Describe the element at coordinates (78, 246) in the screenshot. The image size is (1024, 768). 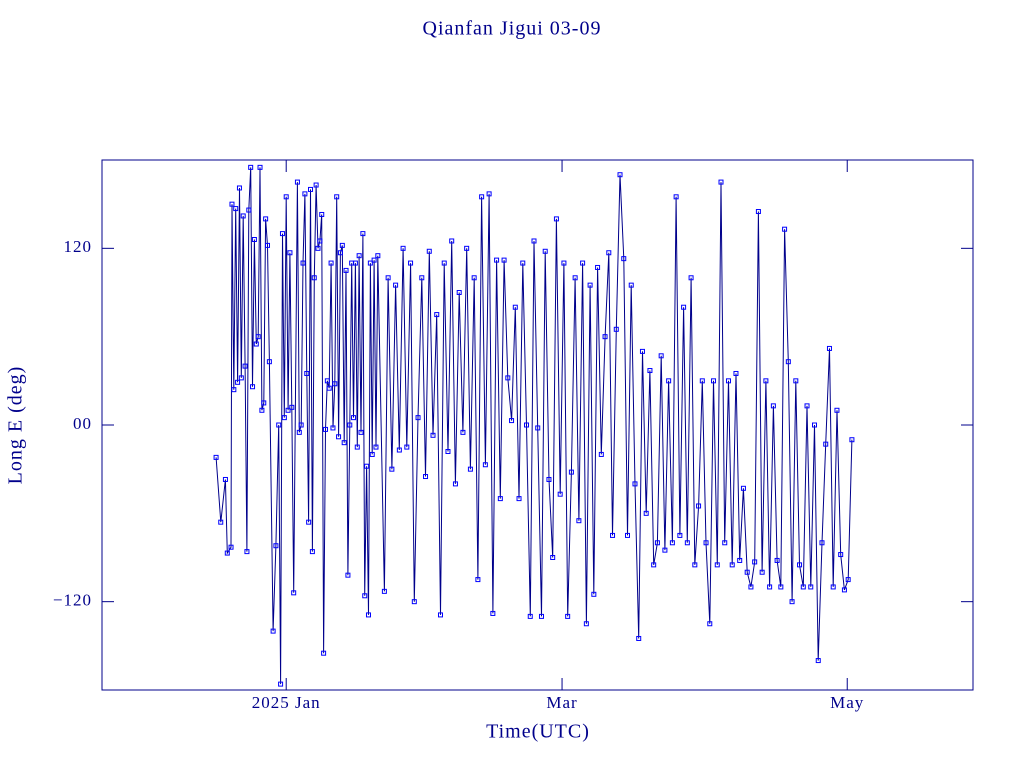
I see `y-tick-label: 120` at that location.